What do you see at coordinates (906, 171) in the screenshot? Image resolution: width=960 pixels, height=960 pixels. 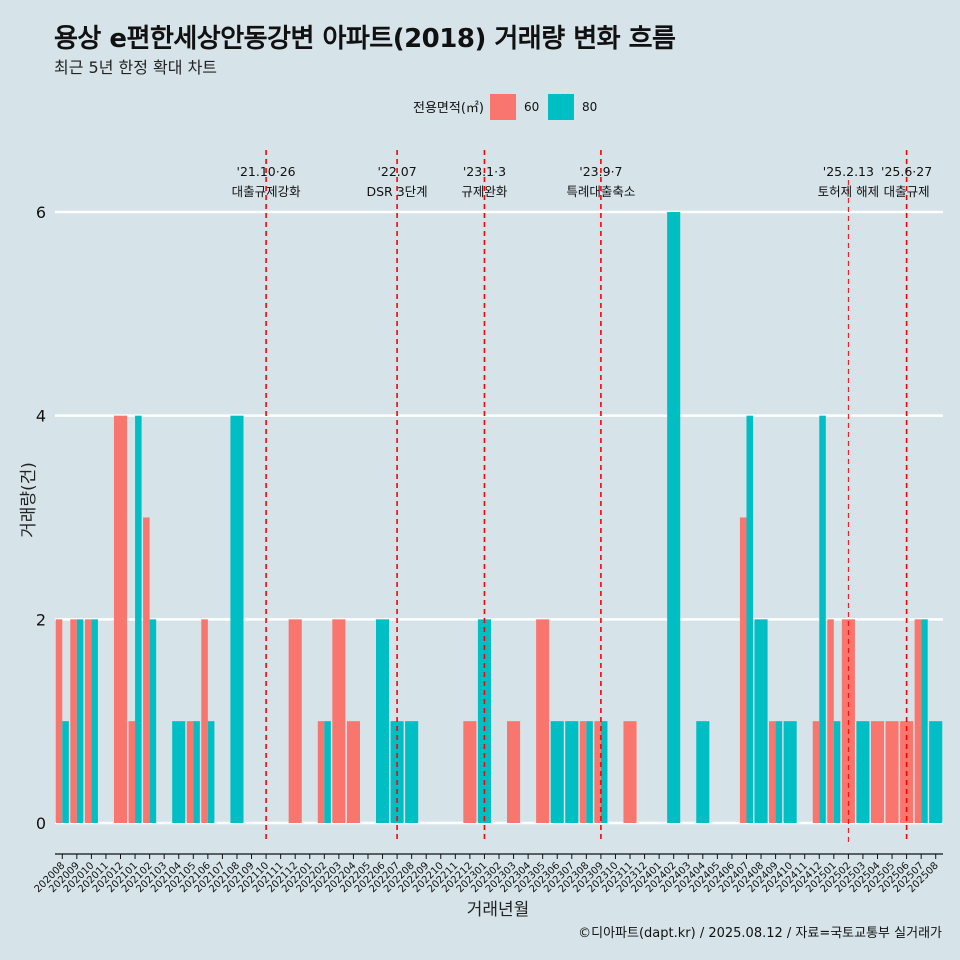 I see `event-date-label: '25.6·27` at bounding box center [906, 171].